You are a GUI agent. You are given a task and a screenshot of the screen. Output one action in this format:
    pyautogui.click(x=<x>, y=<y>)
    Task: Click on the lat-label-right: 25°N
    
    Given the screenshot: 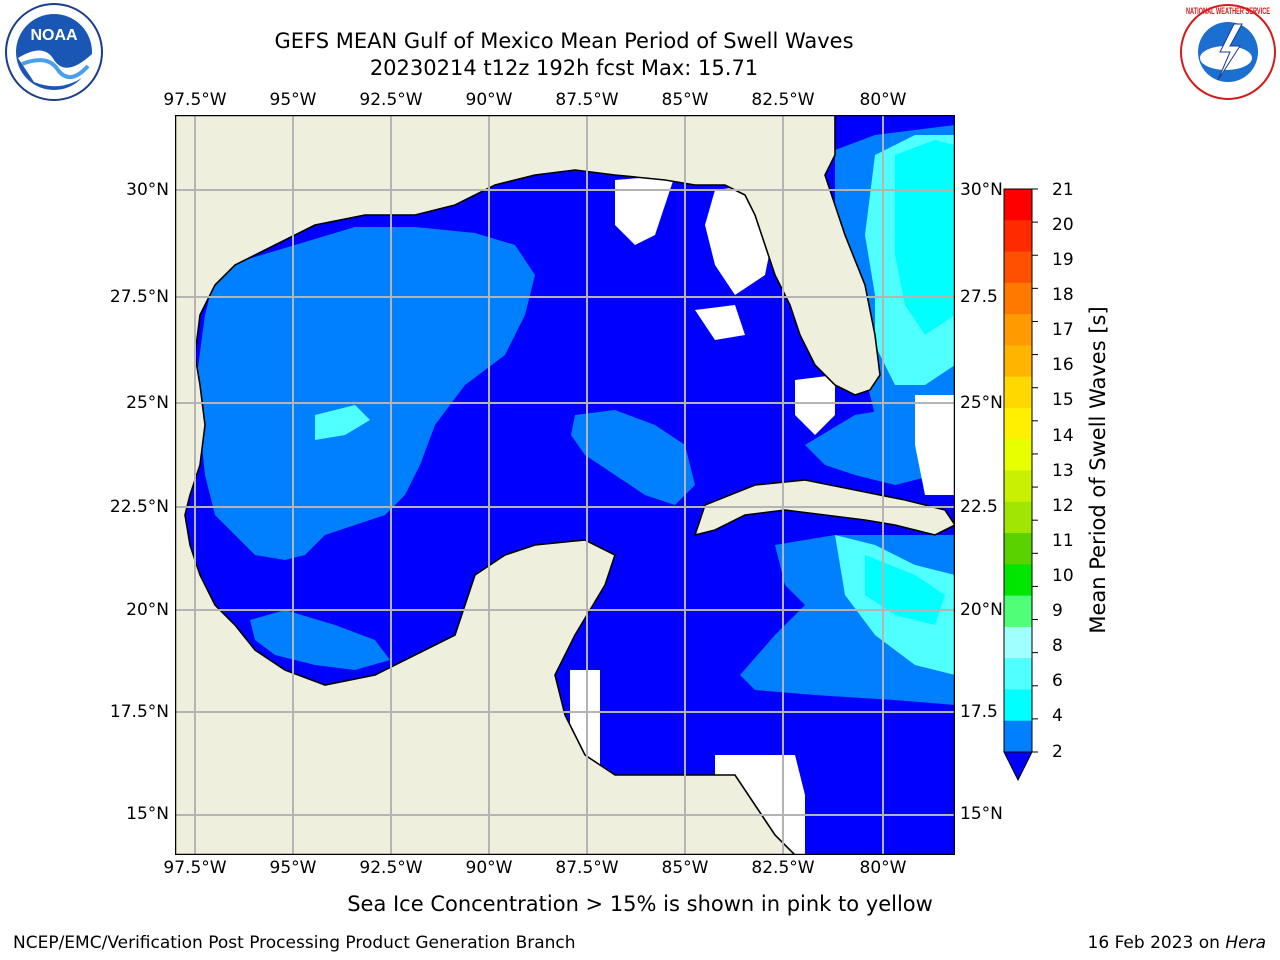 What is the action you would take?
    pyautogui.click(x=981, y=403)
    